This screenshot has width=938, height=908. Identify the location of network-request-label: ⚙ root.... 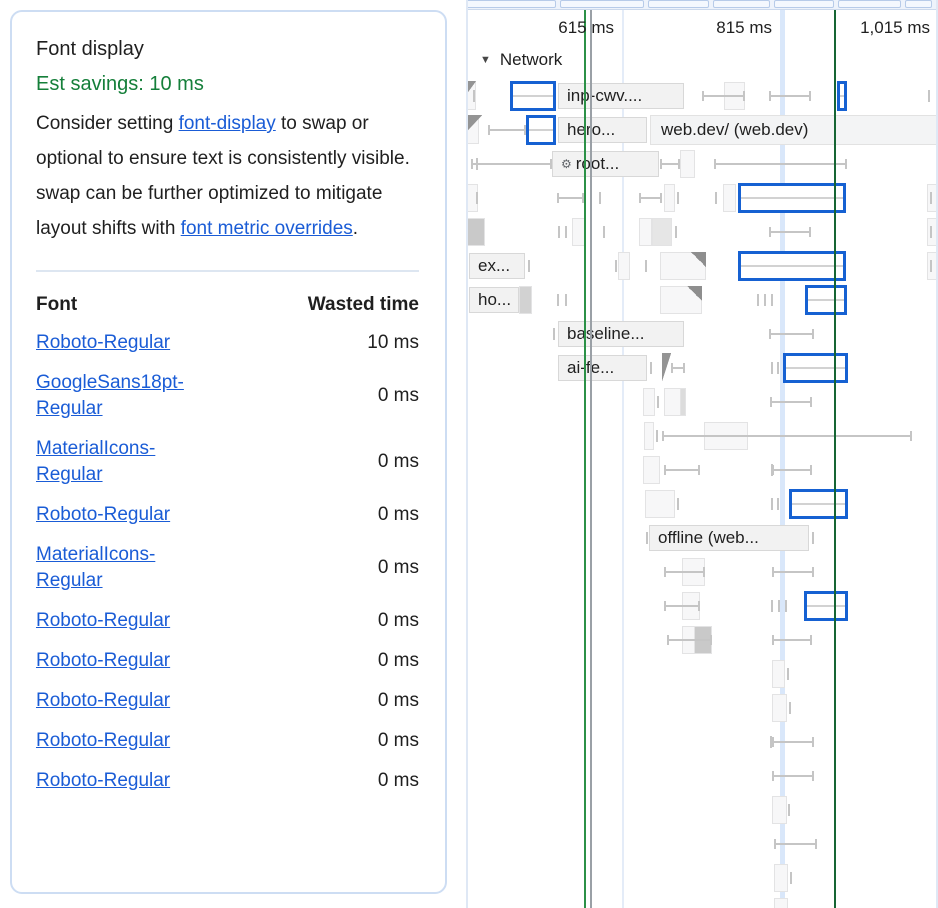
(605, 164).